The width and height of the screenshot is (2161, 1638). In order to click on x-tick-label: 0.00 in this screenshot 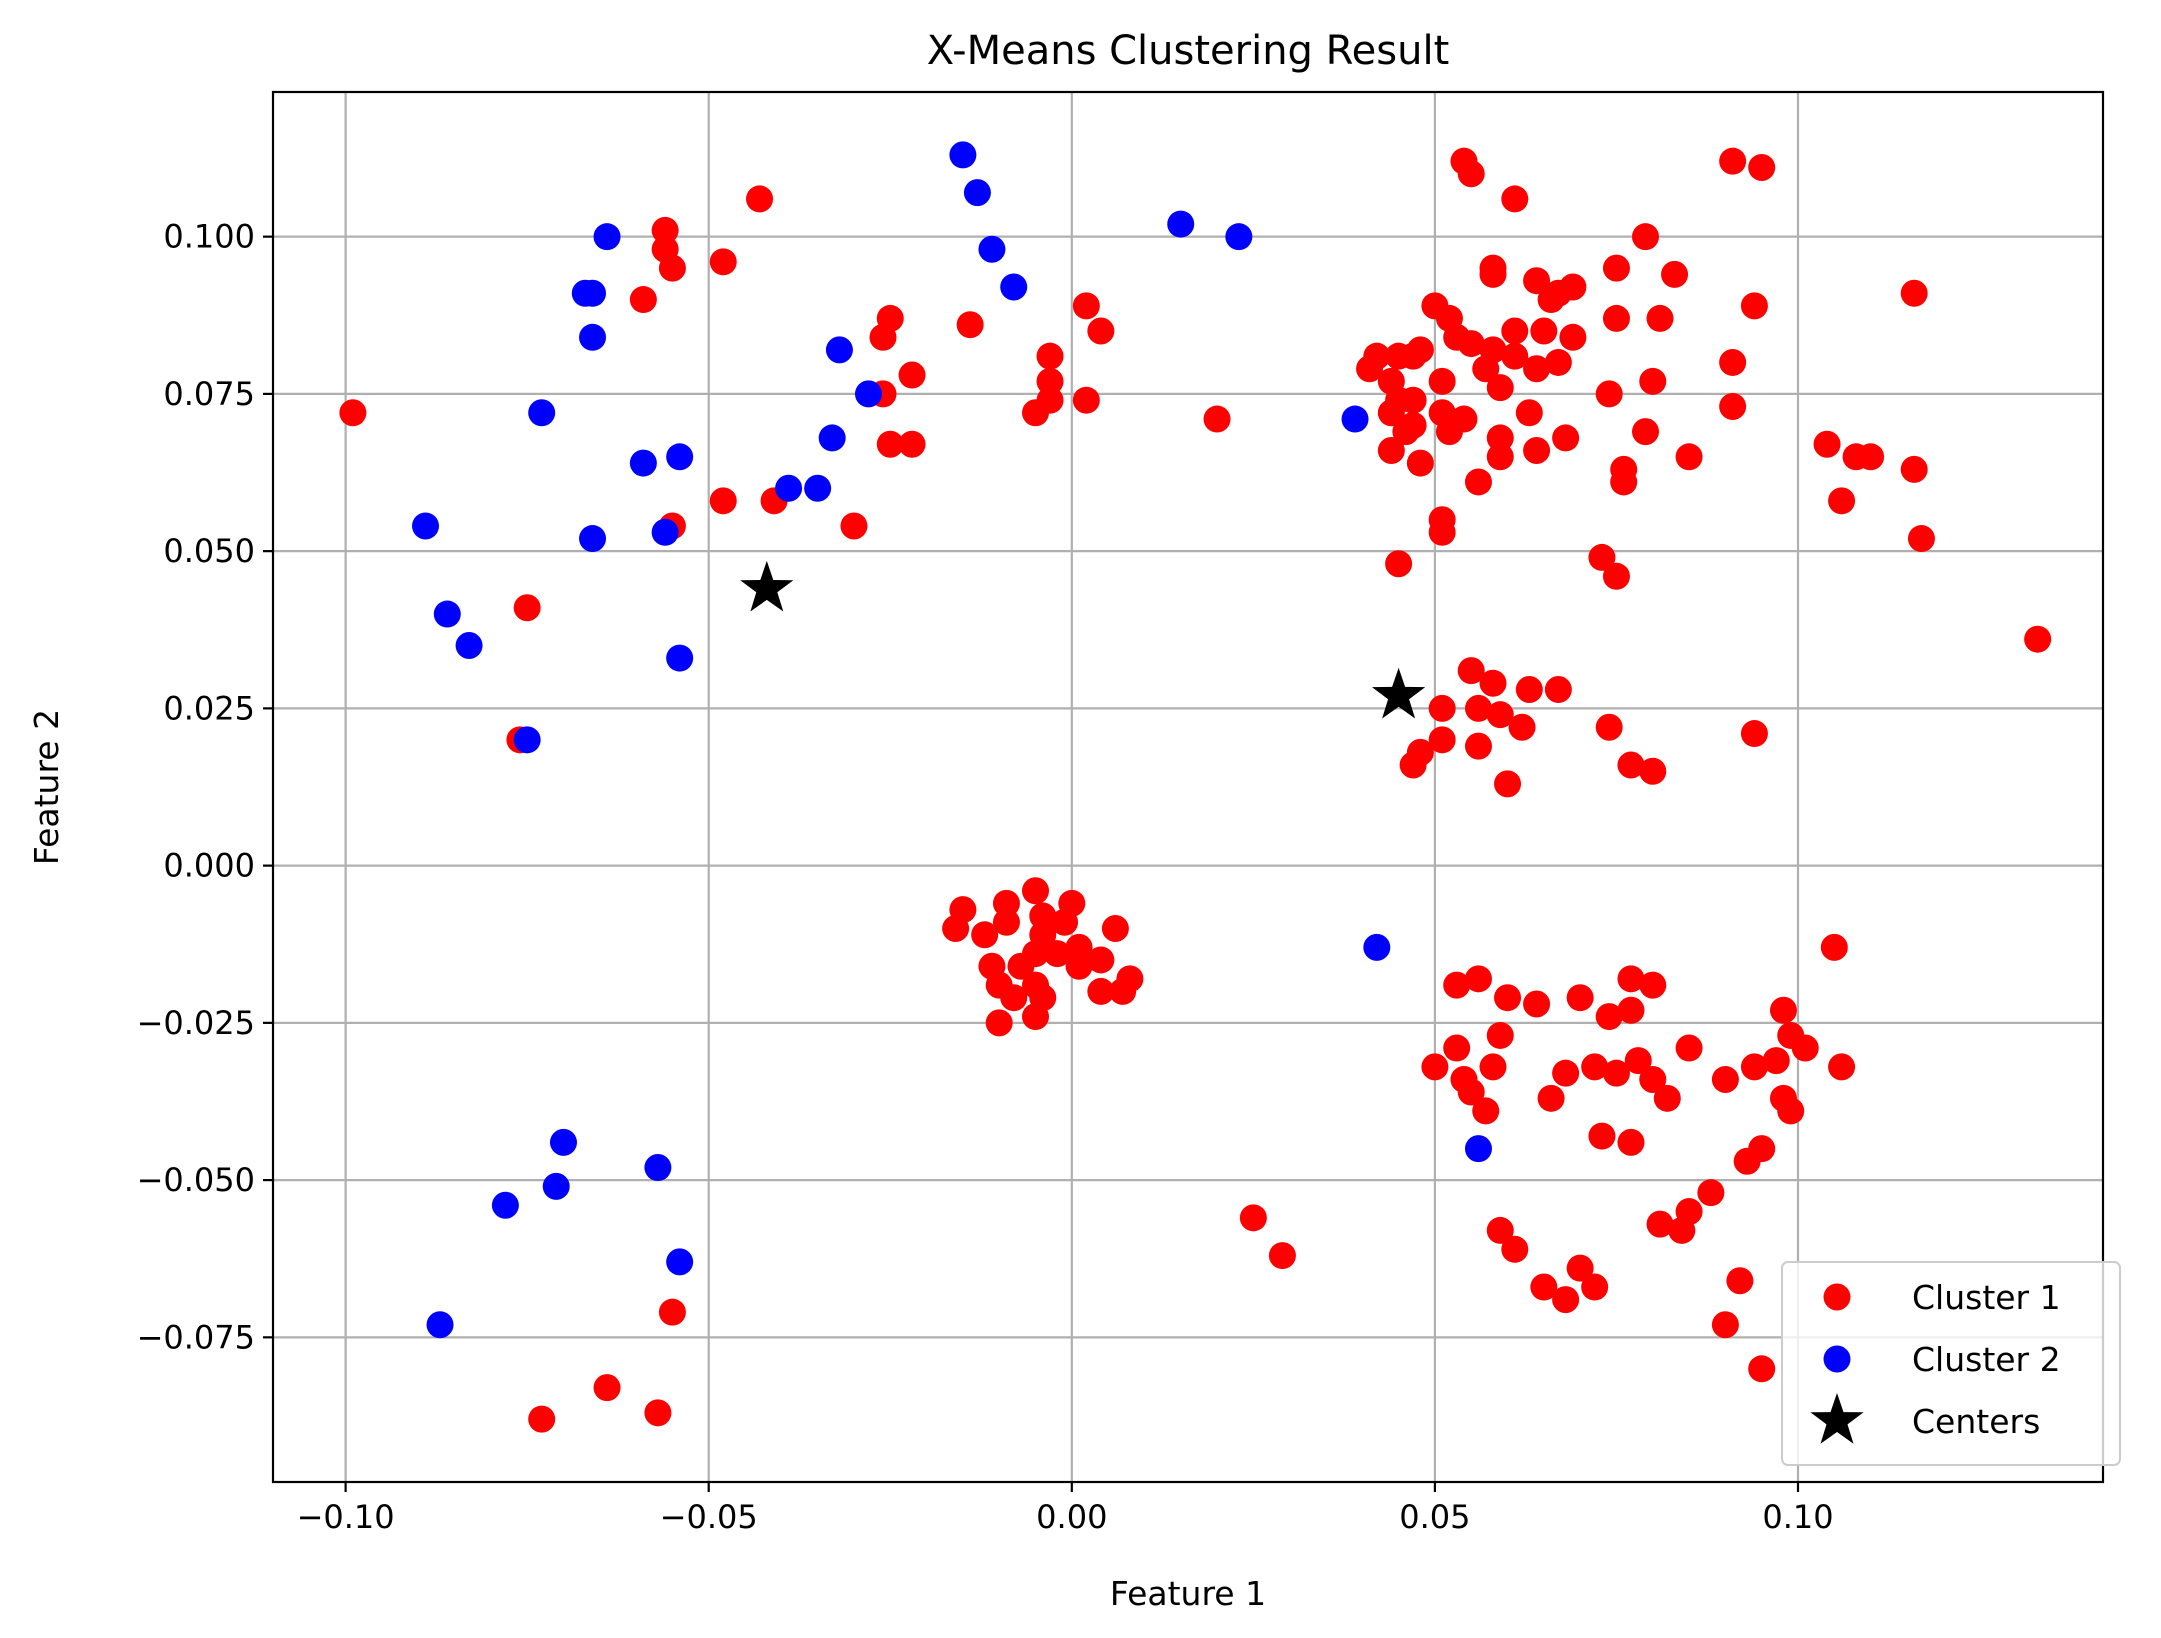, I will do `click(1071, 1517)`.